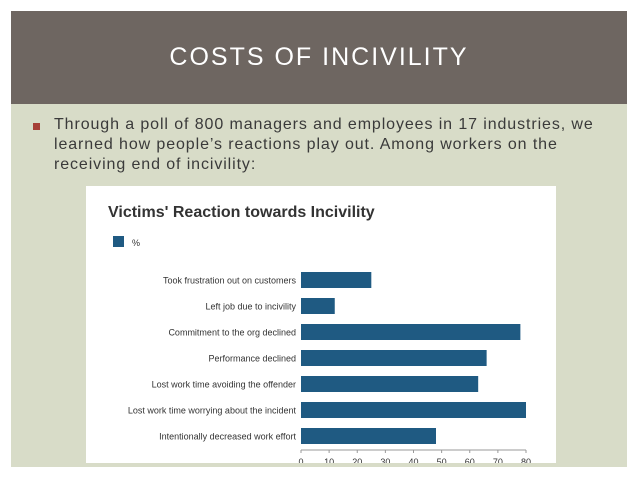 The image size is (638, 478). I want to click on category-label: Performance declined, so click(252, 359).